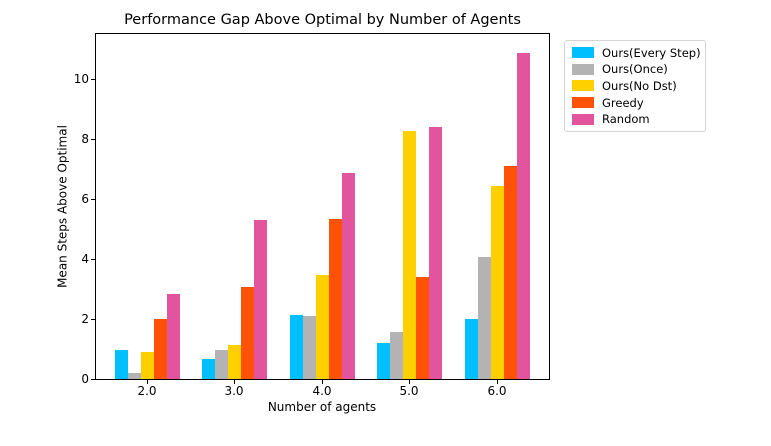 Image resolution: width=771 pixels, height=446 pixels. I want to click on bar-random-3.0, so click(260, 299).